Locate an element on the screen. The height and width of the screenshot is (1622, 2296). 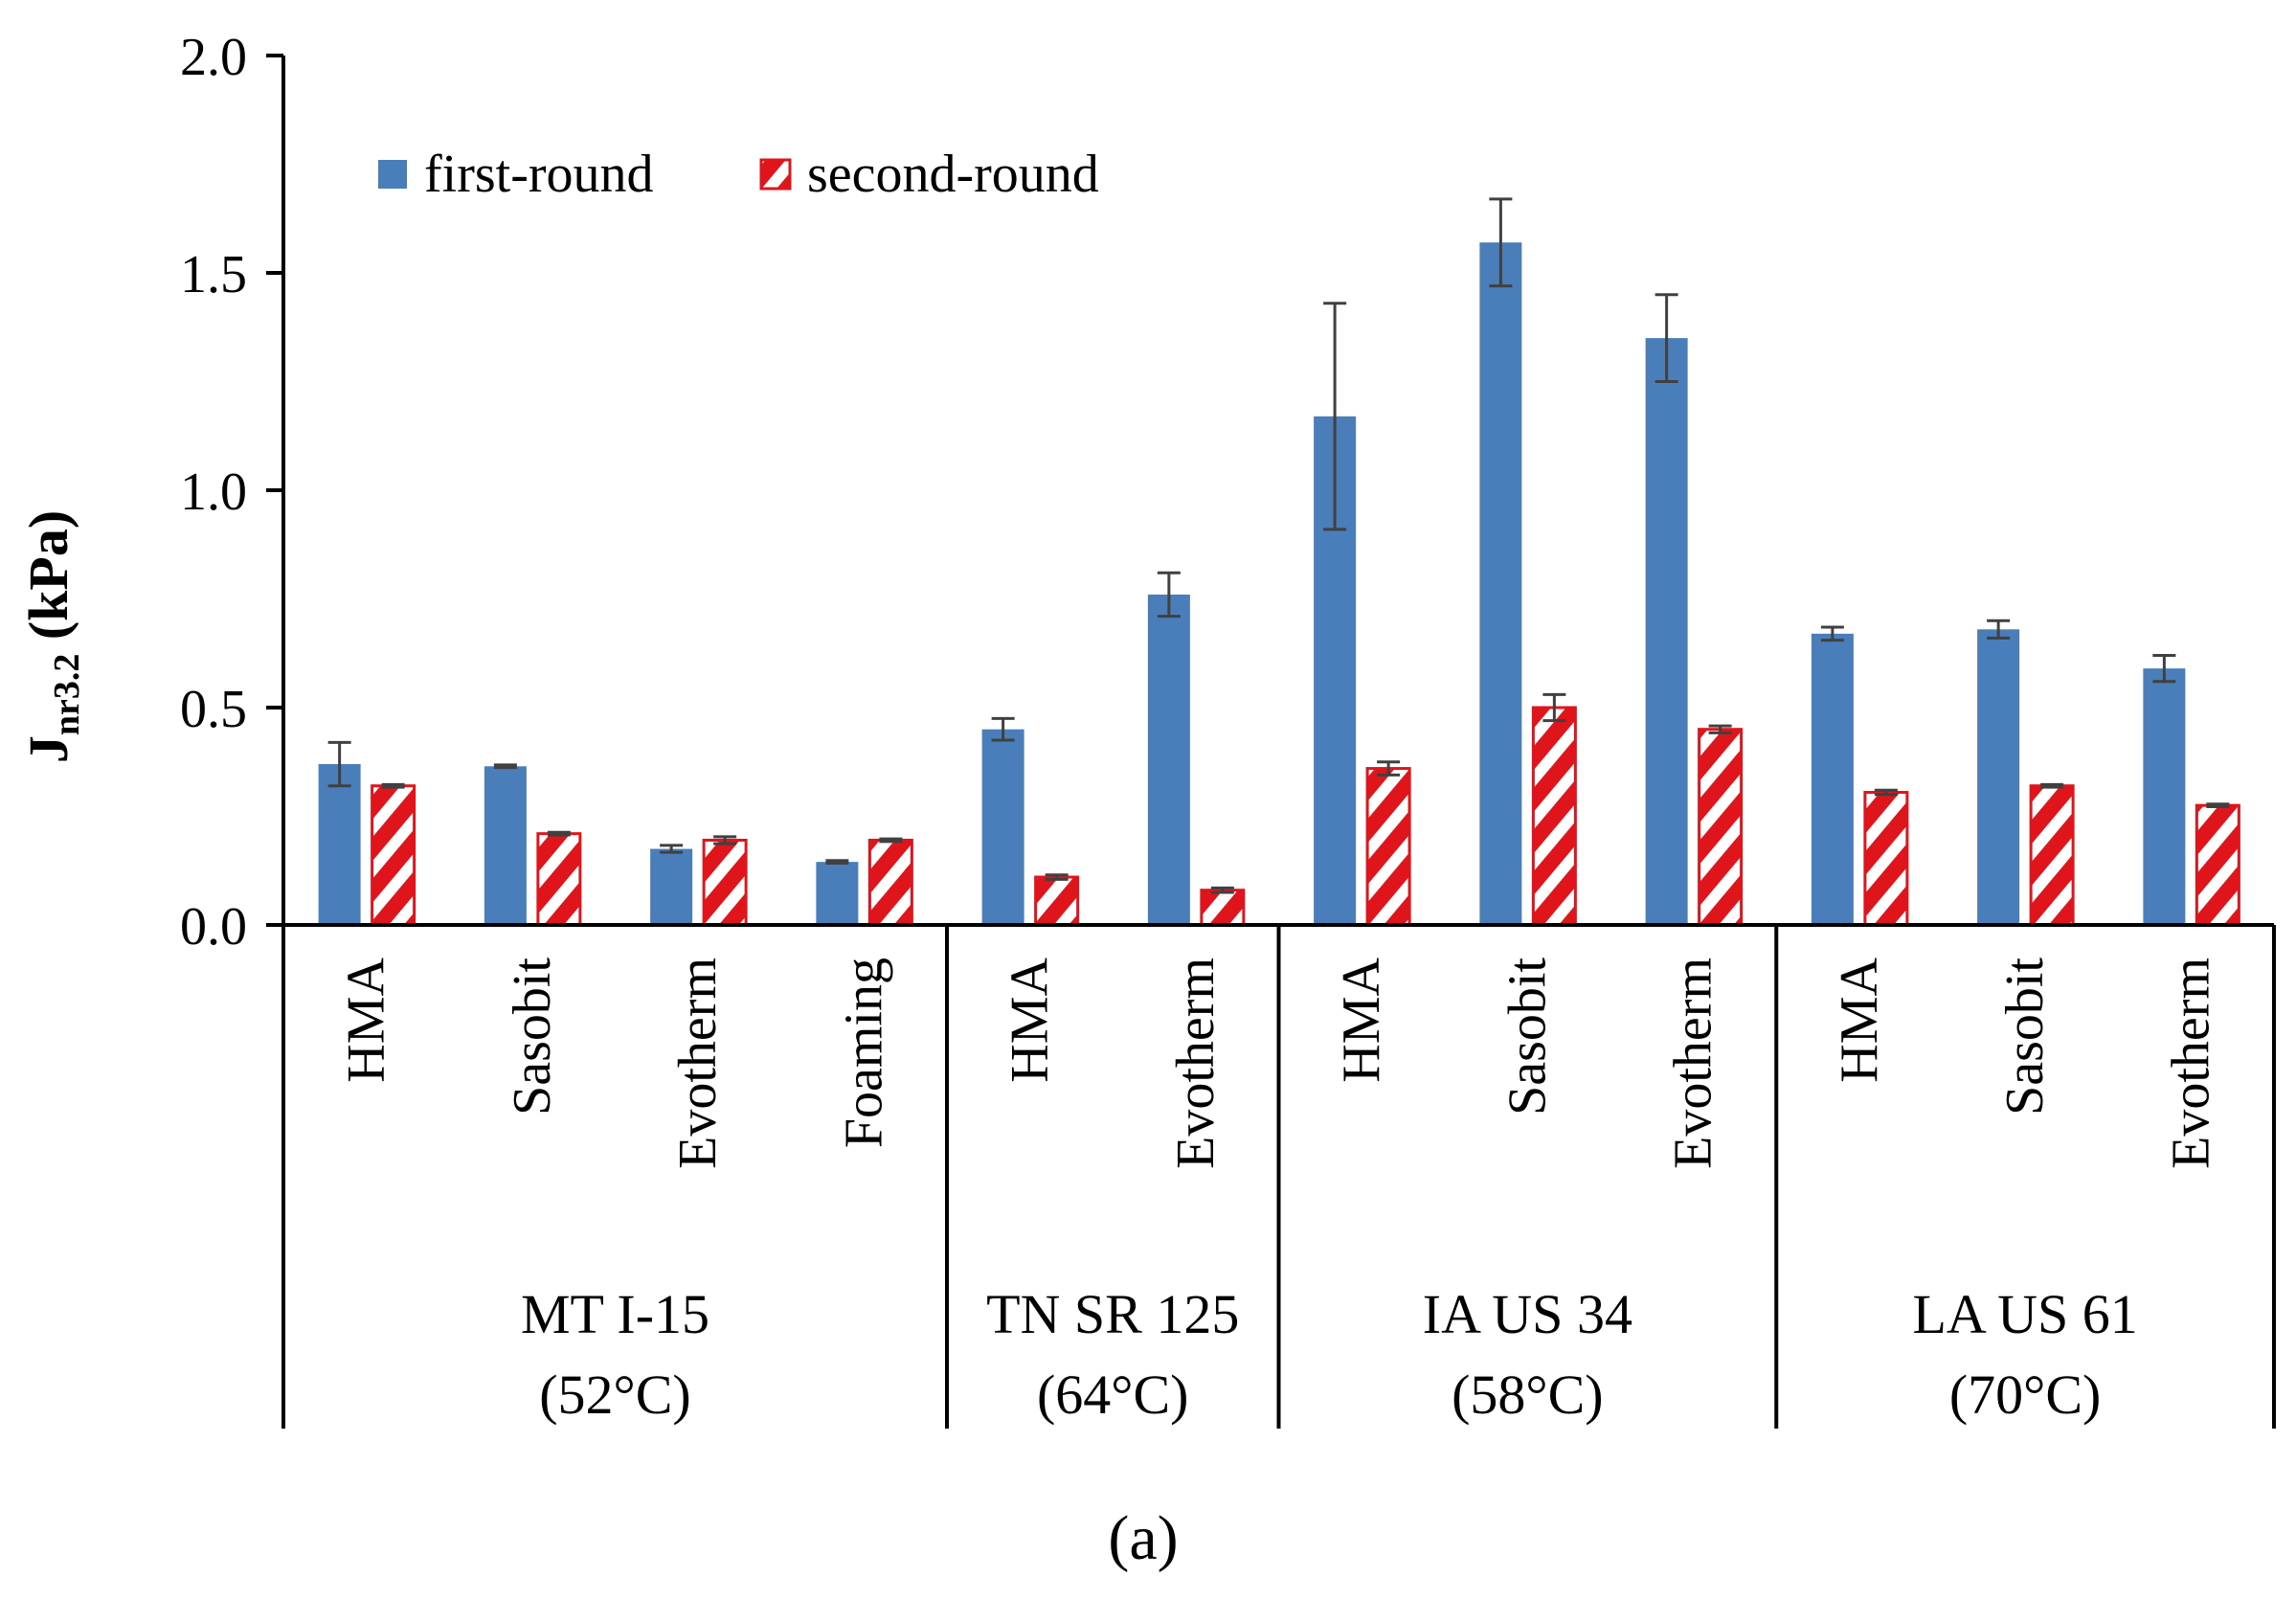
legend-label-first-round: first-round is located at coordinates (539, 174).